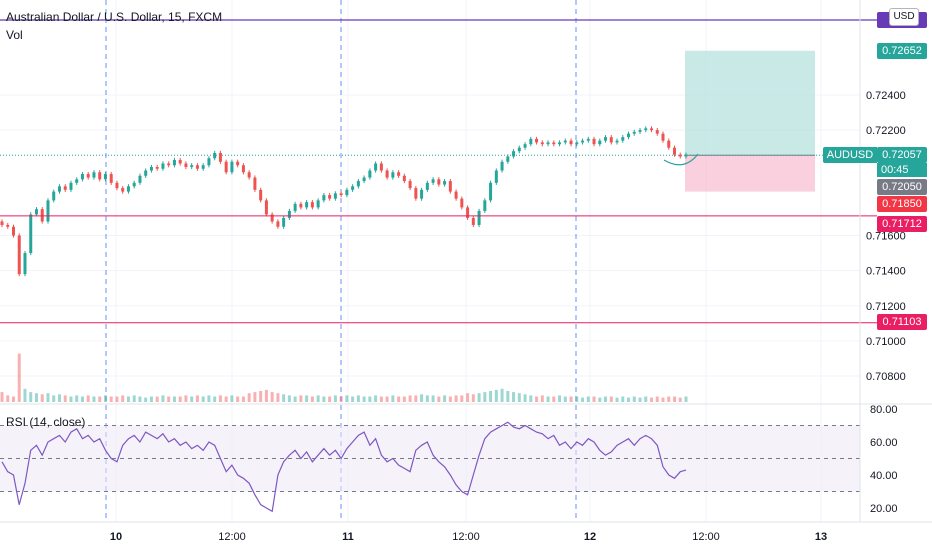  What do you see at coordinates (884, 410) in the screenshot?
I see `rsi-tick-label: 80.00` at bounding box center [884, 410].